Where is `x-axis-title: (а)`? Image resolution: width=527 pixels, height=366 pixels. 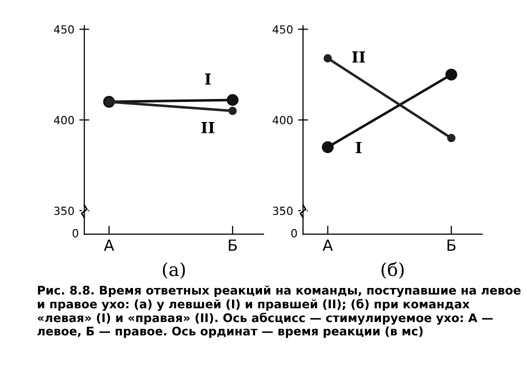
x-axis-title: (а) is located at coordinates (173, 270).